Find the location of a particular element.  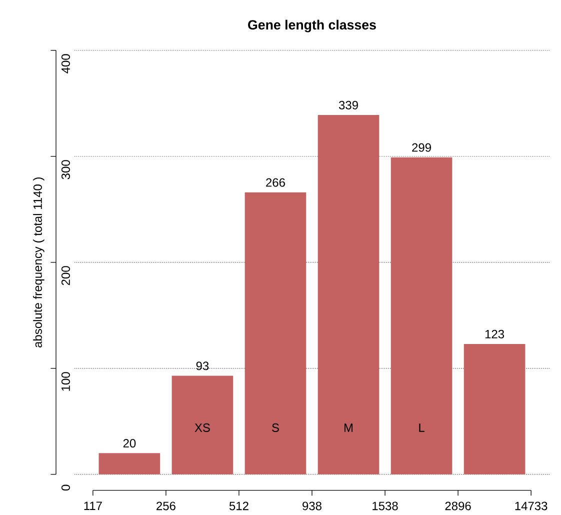

y-tick-label: 300 is located at coordinates (65, 170).